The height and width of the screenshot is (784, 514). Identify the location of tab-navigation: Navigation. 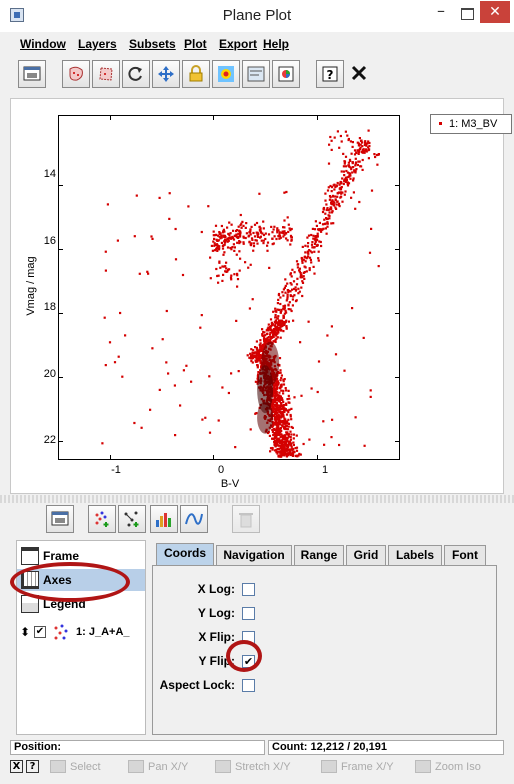
(254, 555).